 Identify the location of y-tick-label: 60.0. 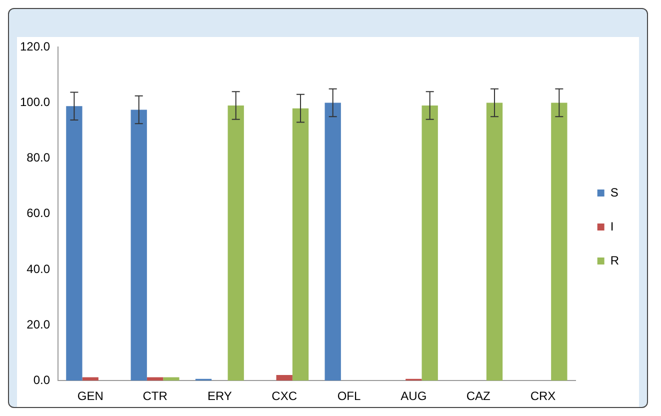
(38, 213).